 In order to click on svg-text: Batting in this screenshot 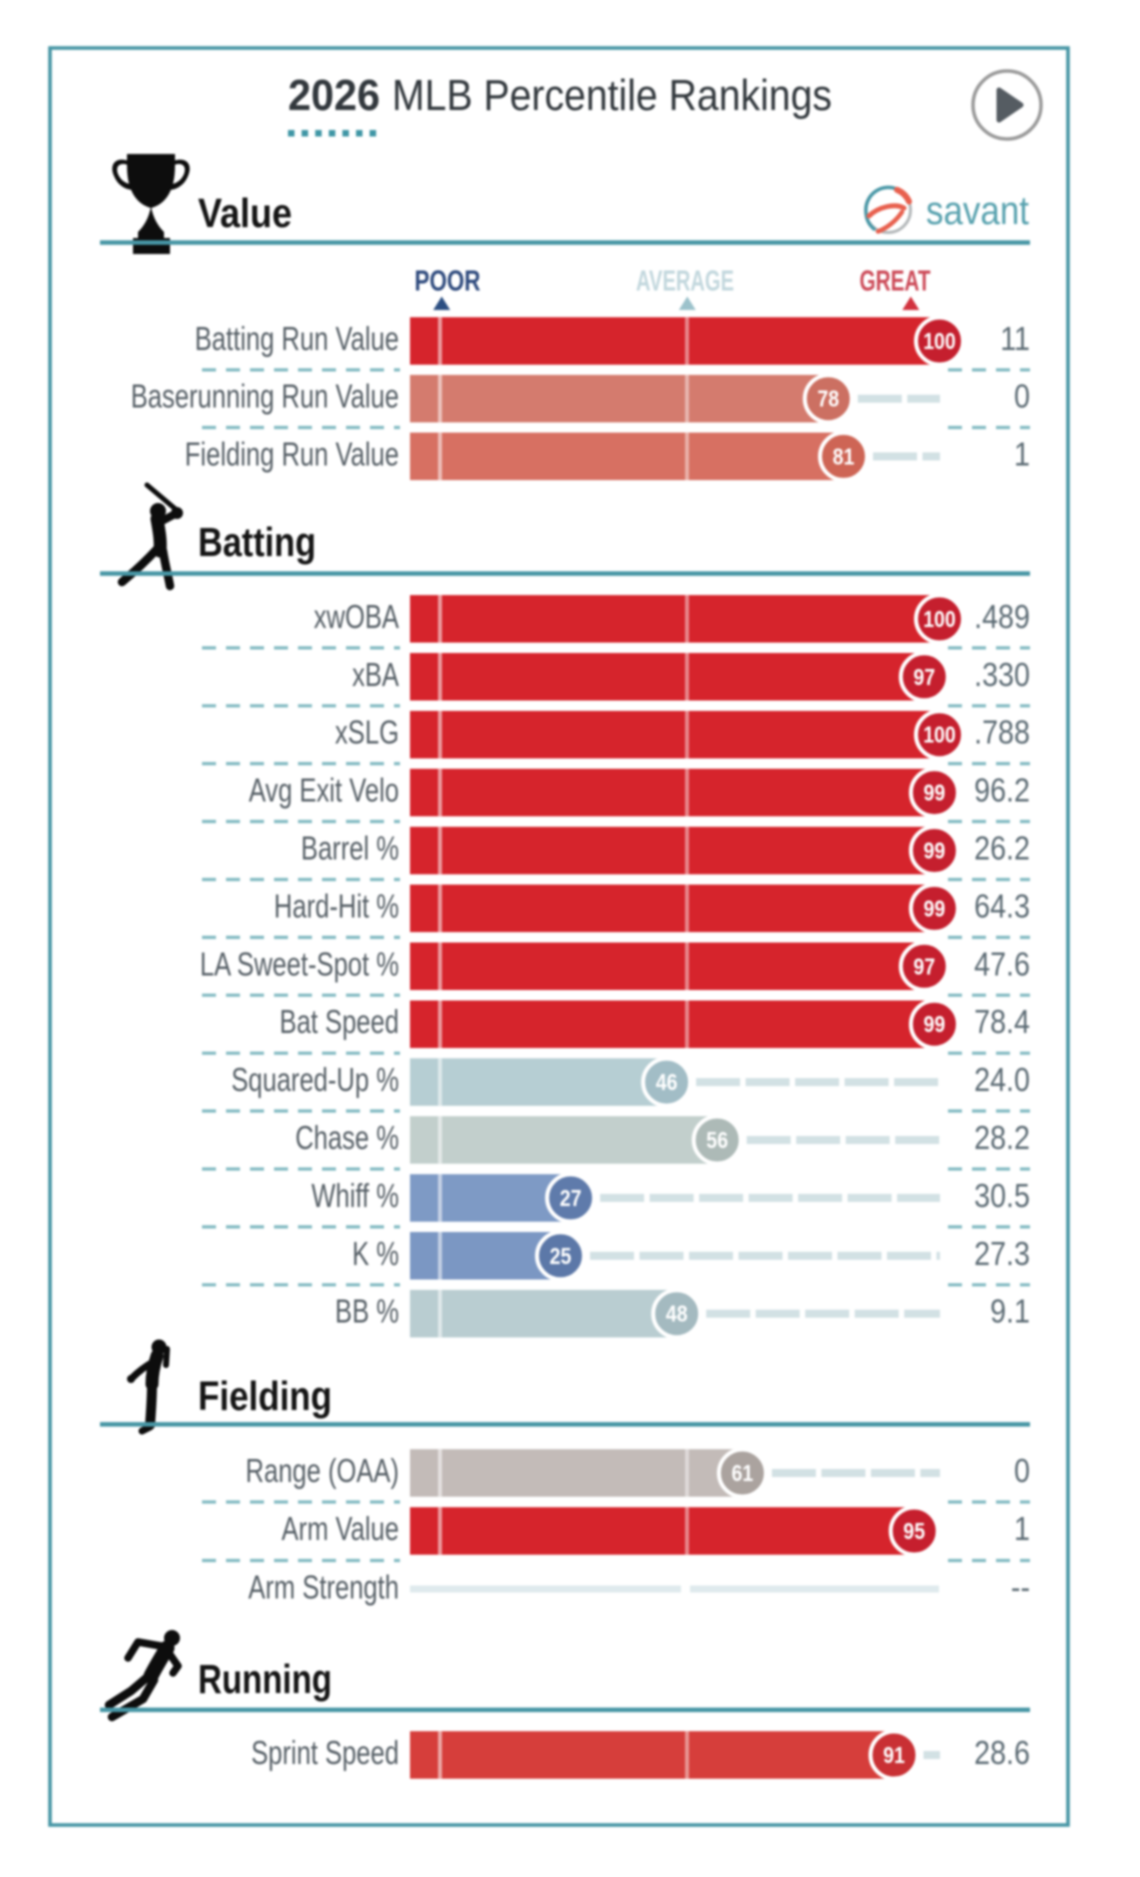, I will do `click(257, 542)`.